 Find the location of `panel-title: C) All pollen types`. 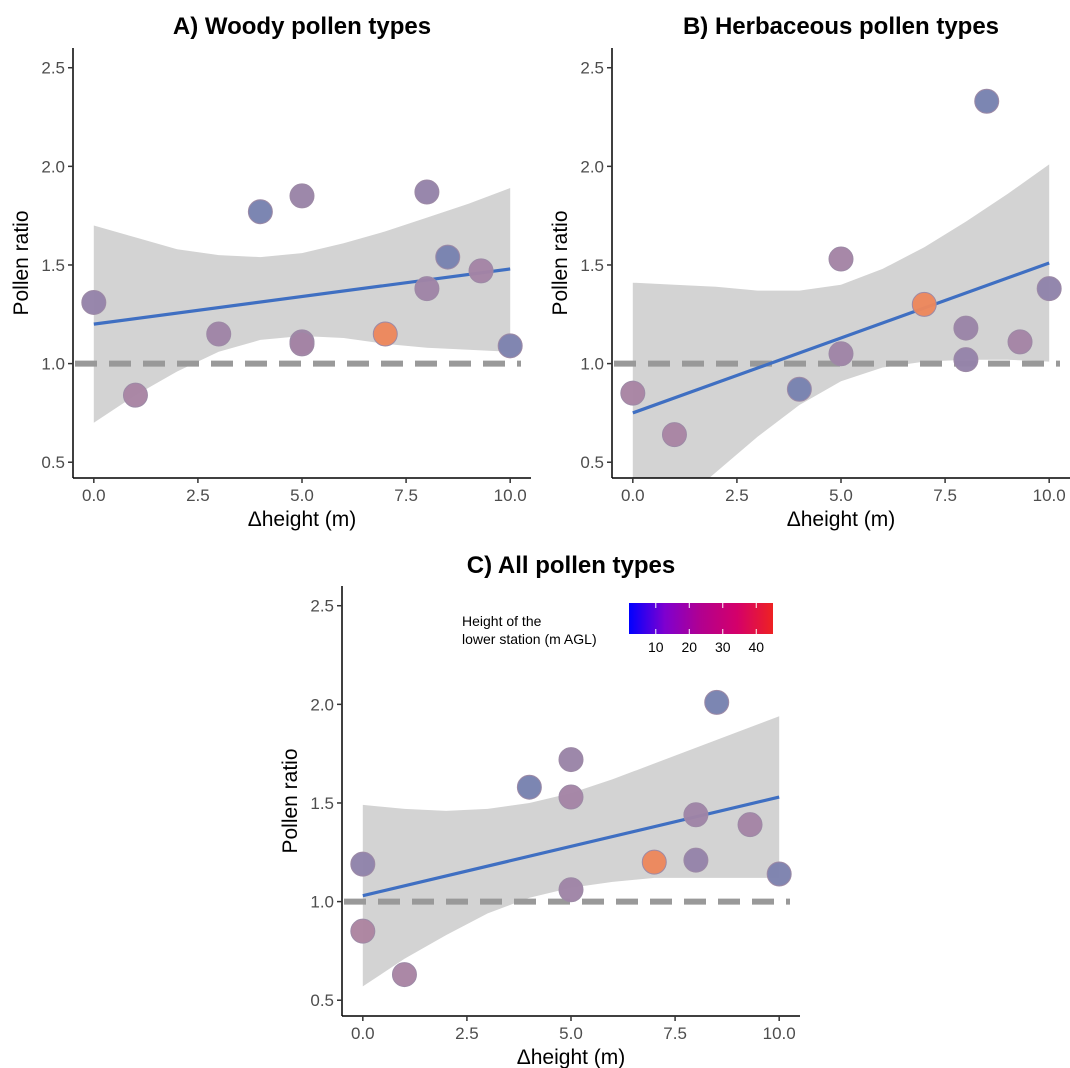

panel-title: C) All pollen types is located at coordinates (571, 565).